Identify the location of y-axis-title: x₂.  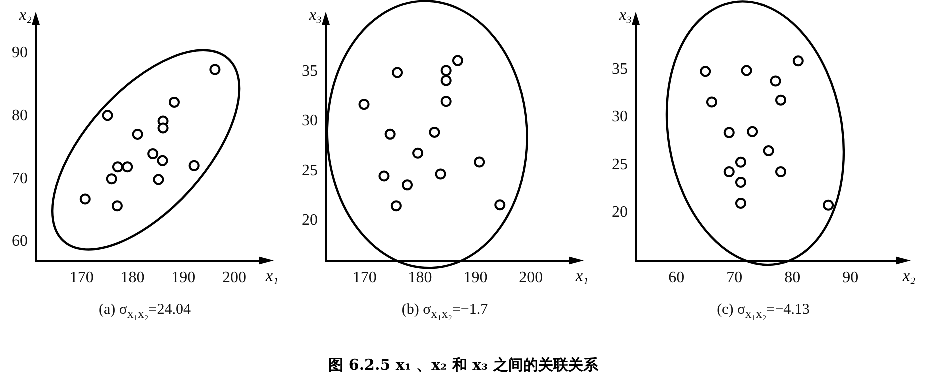
(25, 15).